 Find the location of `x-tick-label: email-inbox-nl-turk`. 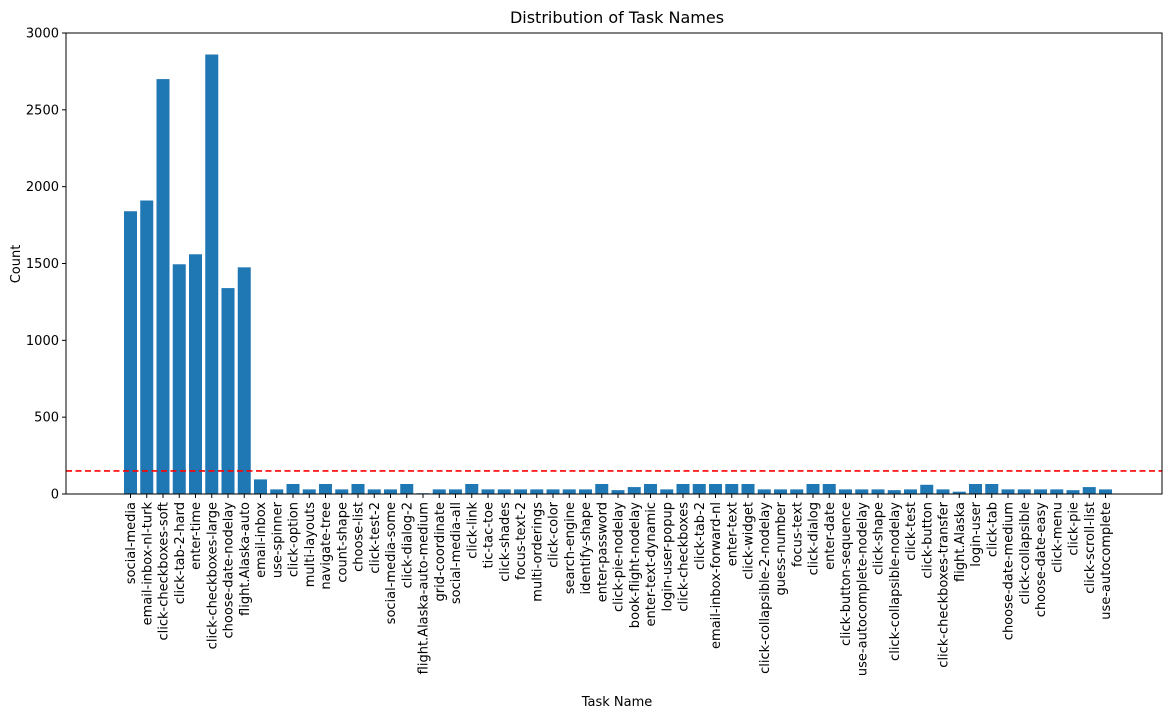

x-tick-label: email-inbox-nl-turk is located at coordinates (147, 564).